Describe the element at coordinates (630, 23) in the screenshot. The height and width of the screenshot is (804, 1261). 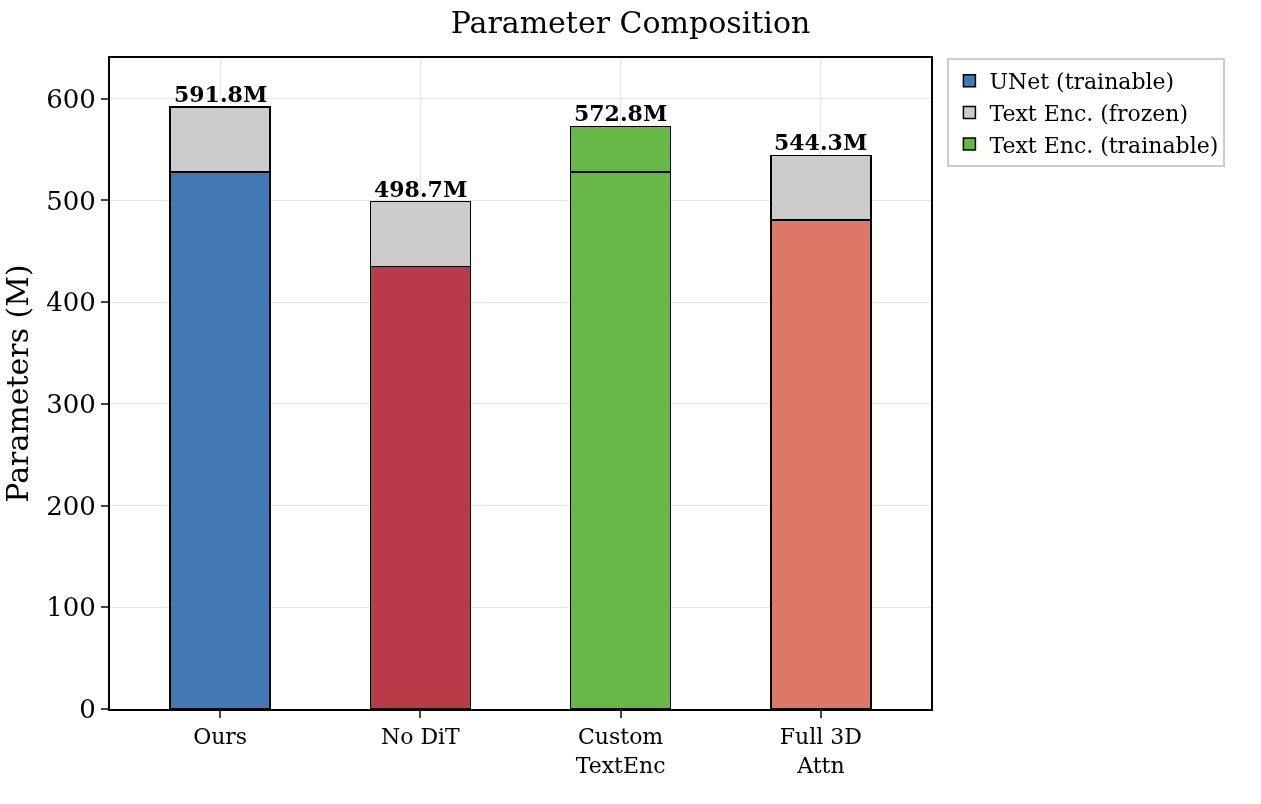
I see `chart-title: Parameter Composition` at that location.